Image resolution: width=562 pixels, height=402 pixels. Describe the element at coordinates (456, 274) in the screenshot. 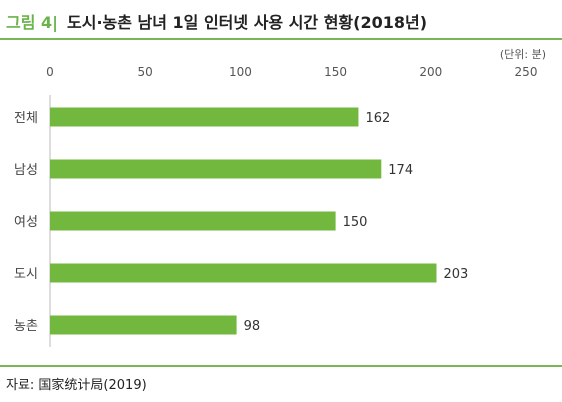

I see `bar-value-label: 203` at that location.